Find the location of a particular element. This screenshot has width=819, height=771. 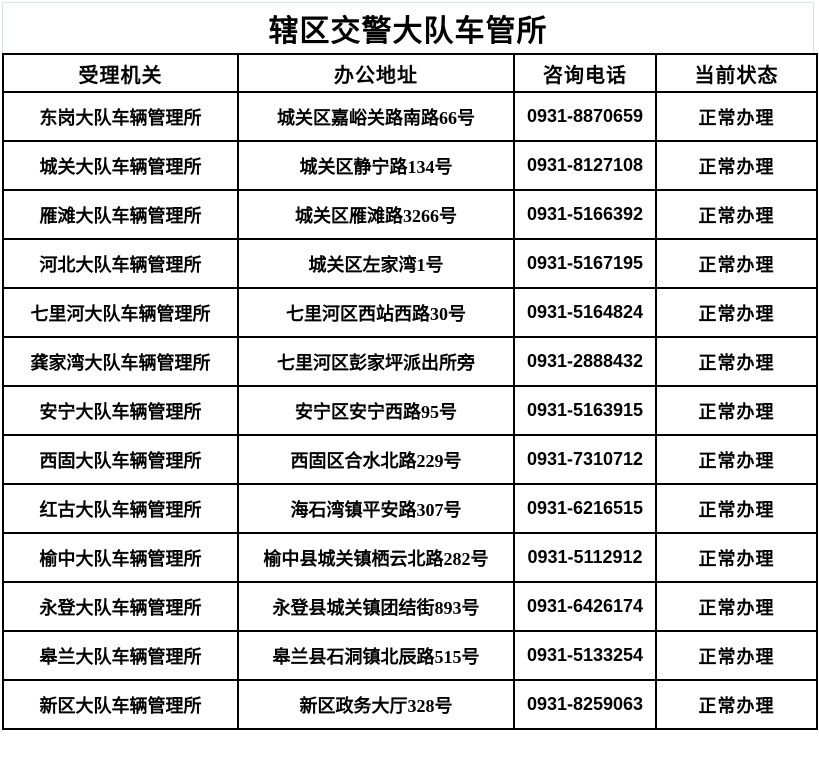

table-row: 雁滩大队车辆管理所 城关区雁滩路3266号 0931-5166392 正常办理 is located at coordinates (410, 214).